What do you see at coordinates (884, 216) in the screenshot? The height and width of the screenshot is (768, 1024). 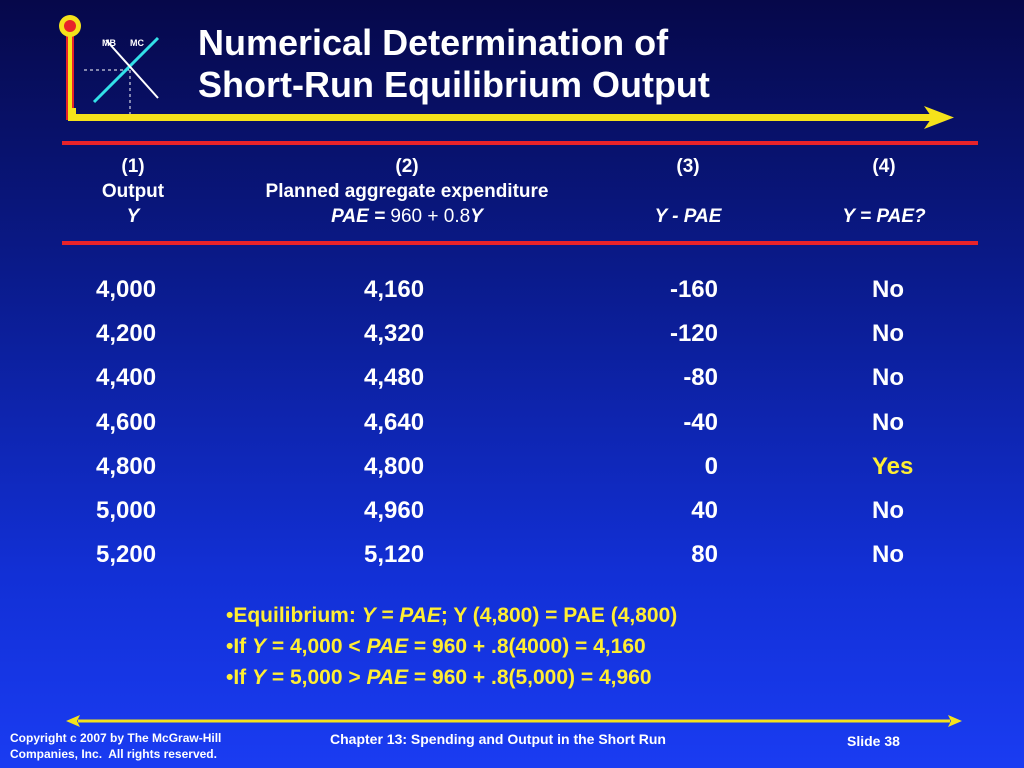 I see `header-col-4-formula: Y = PAE?` at bounding box center [884, 216].